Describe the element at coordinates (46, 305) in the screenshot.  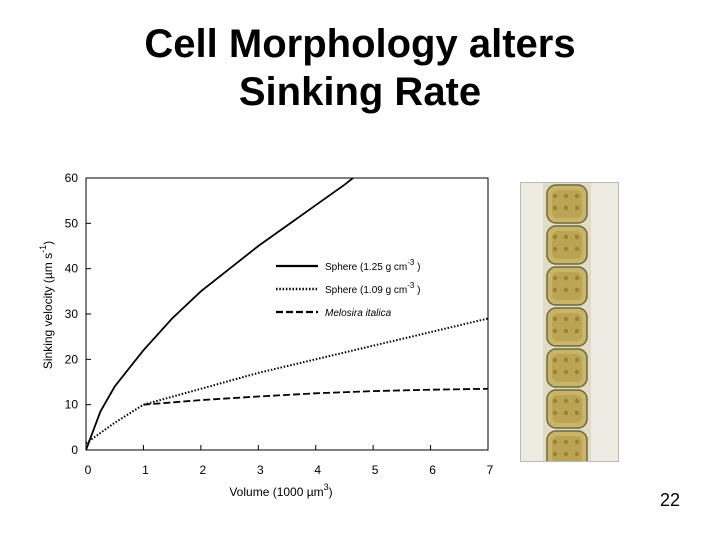
I see `y-axis-label: Sinking velocity (µm s-1)` at that location.